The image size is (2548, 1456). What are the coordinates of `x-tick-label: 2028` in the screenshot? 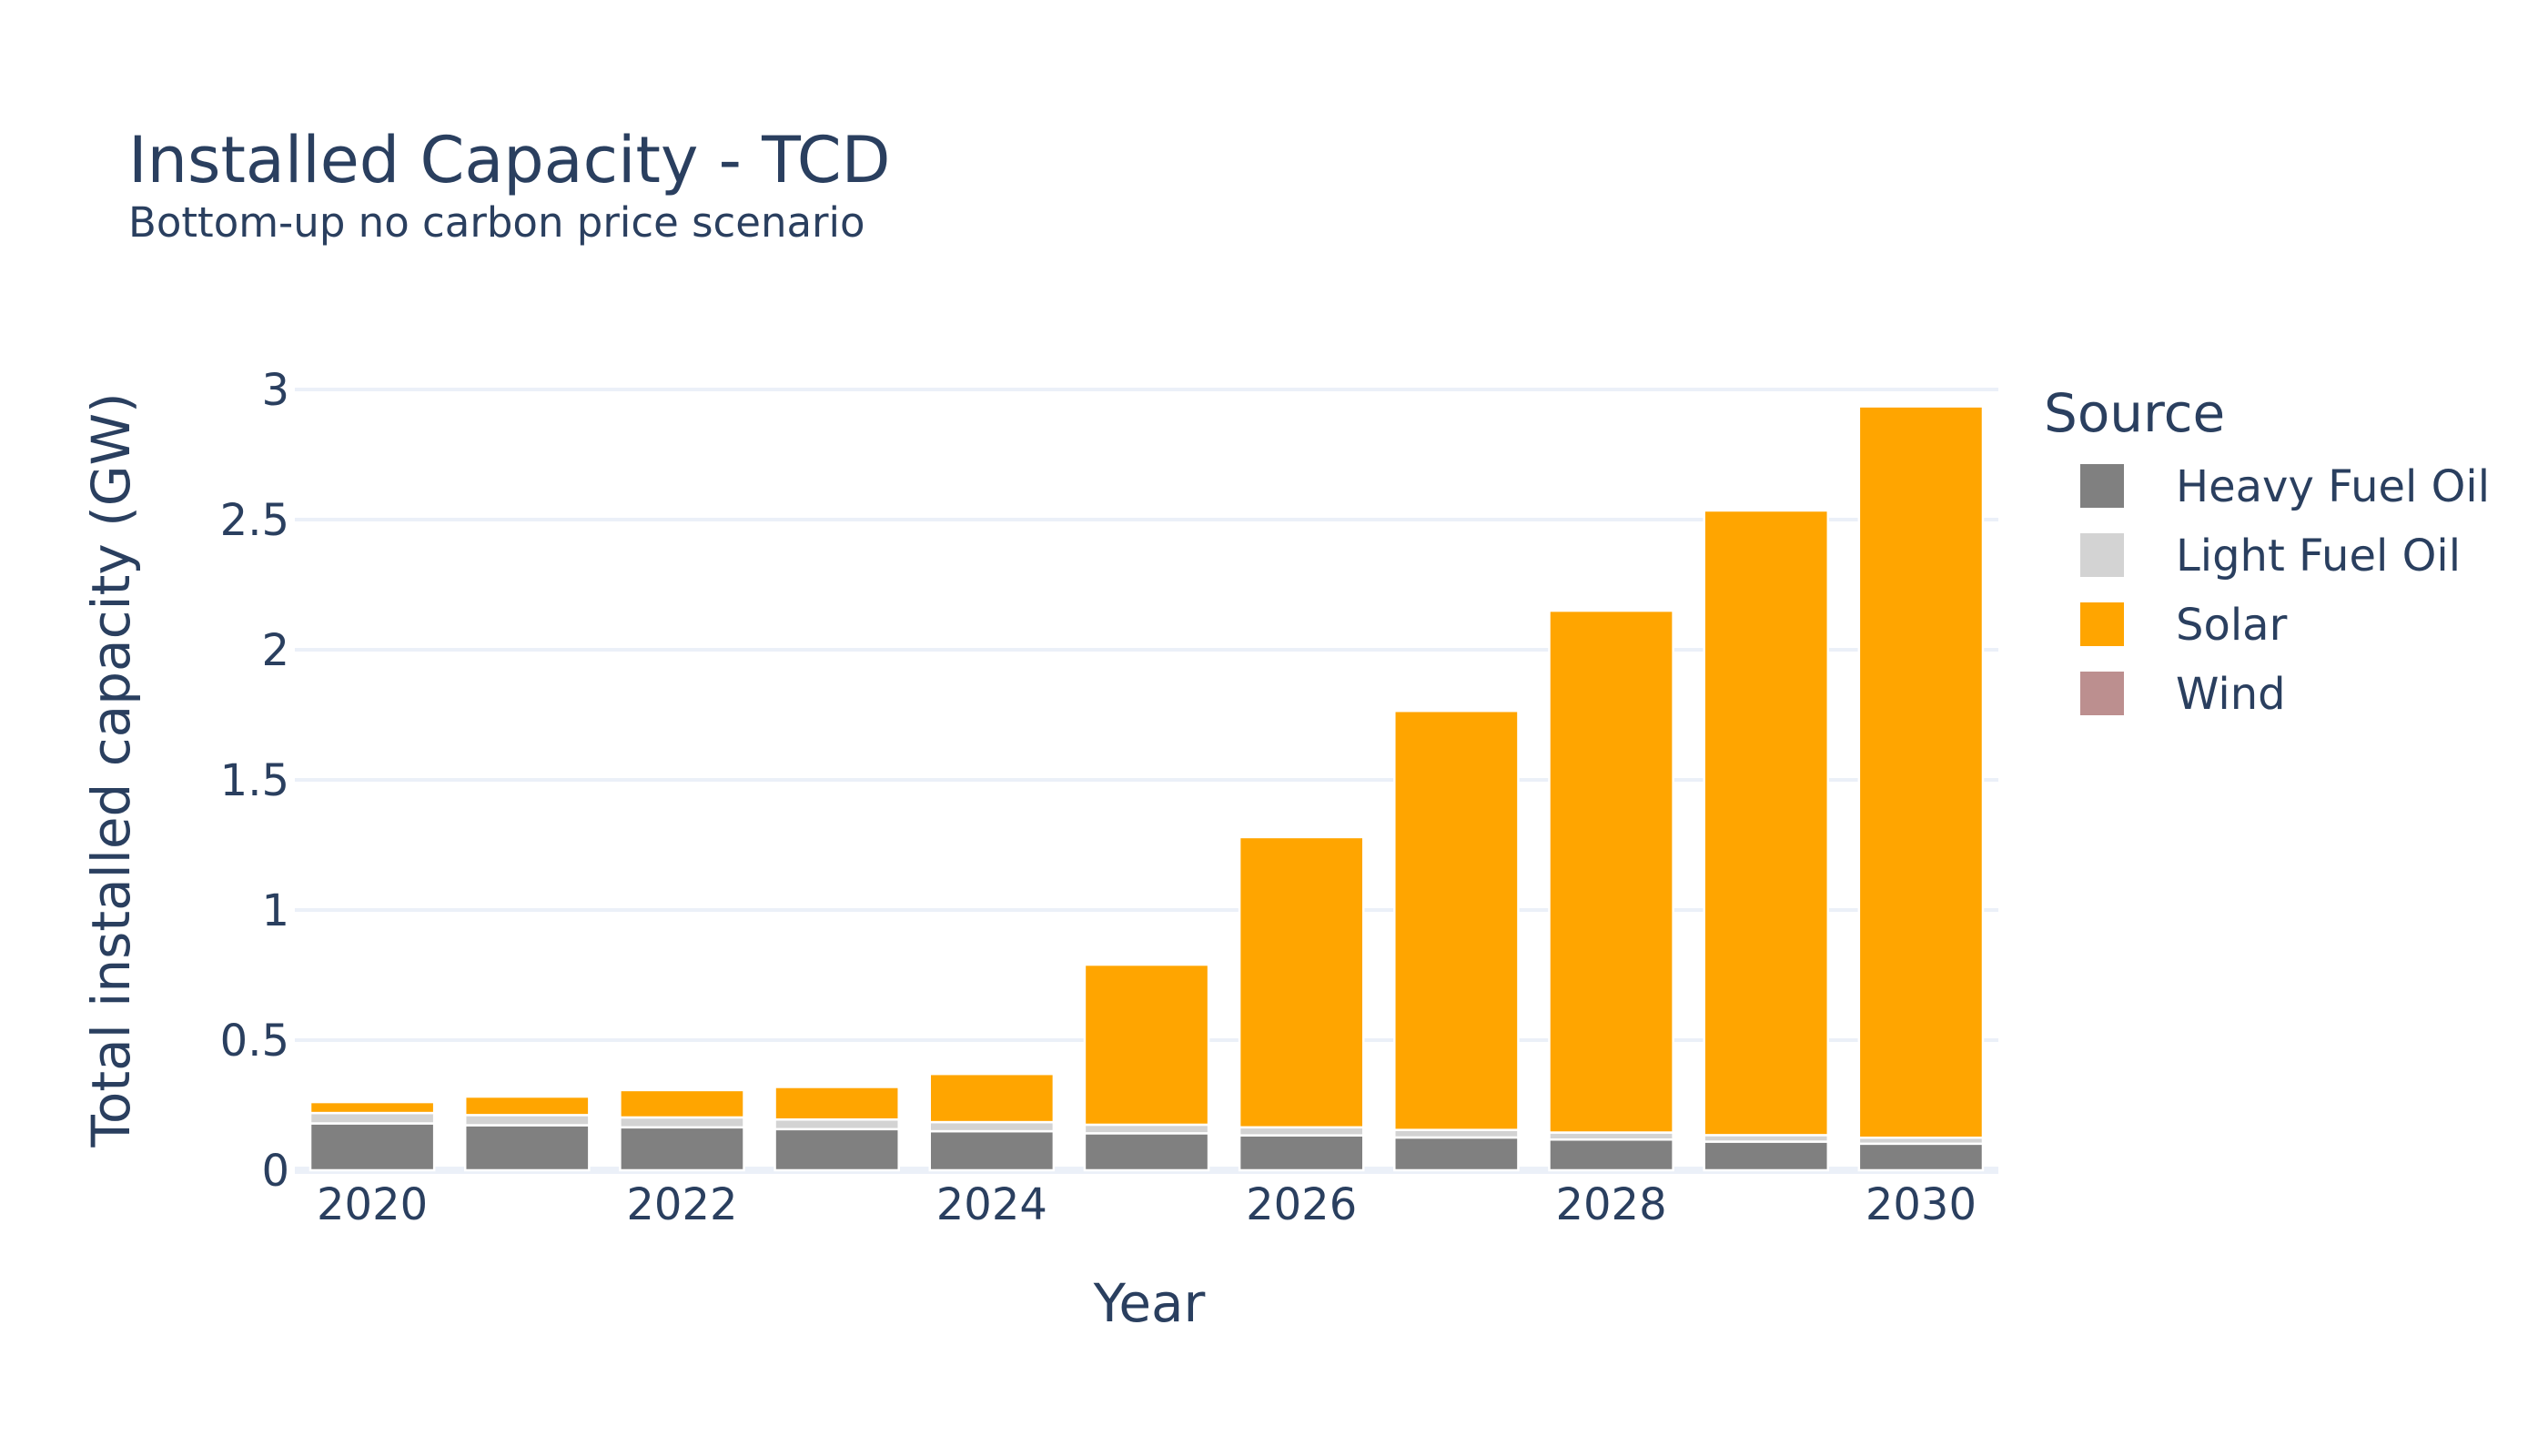 It's located at (1611, 1205).